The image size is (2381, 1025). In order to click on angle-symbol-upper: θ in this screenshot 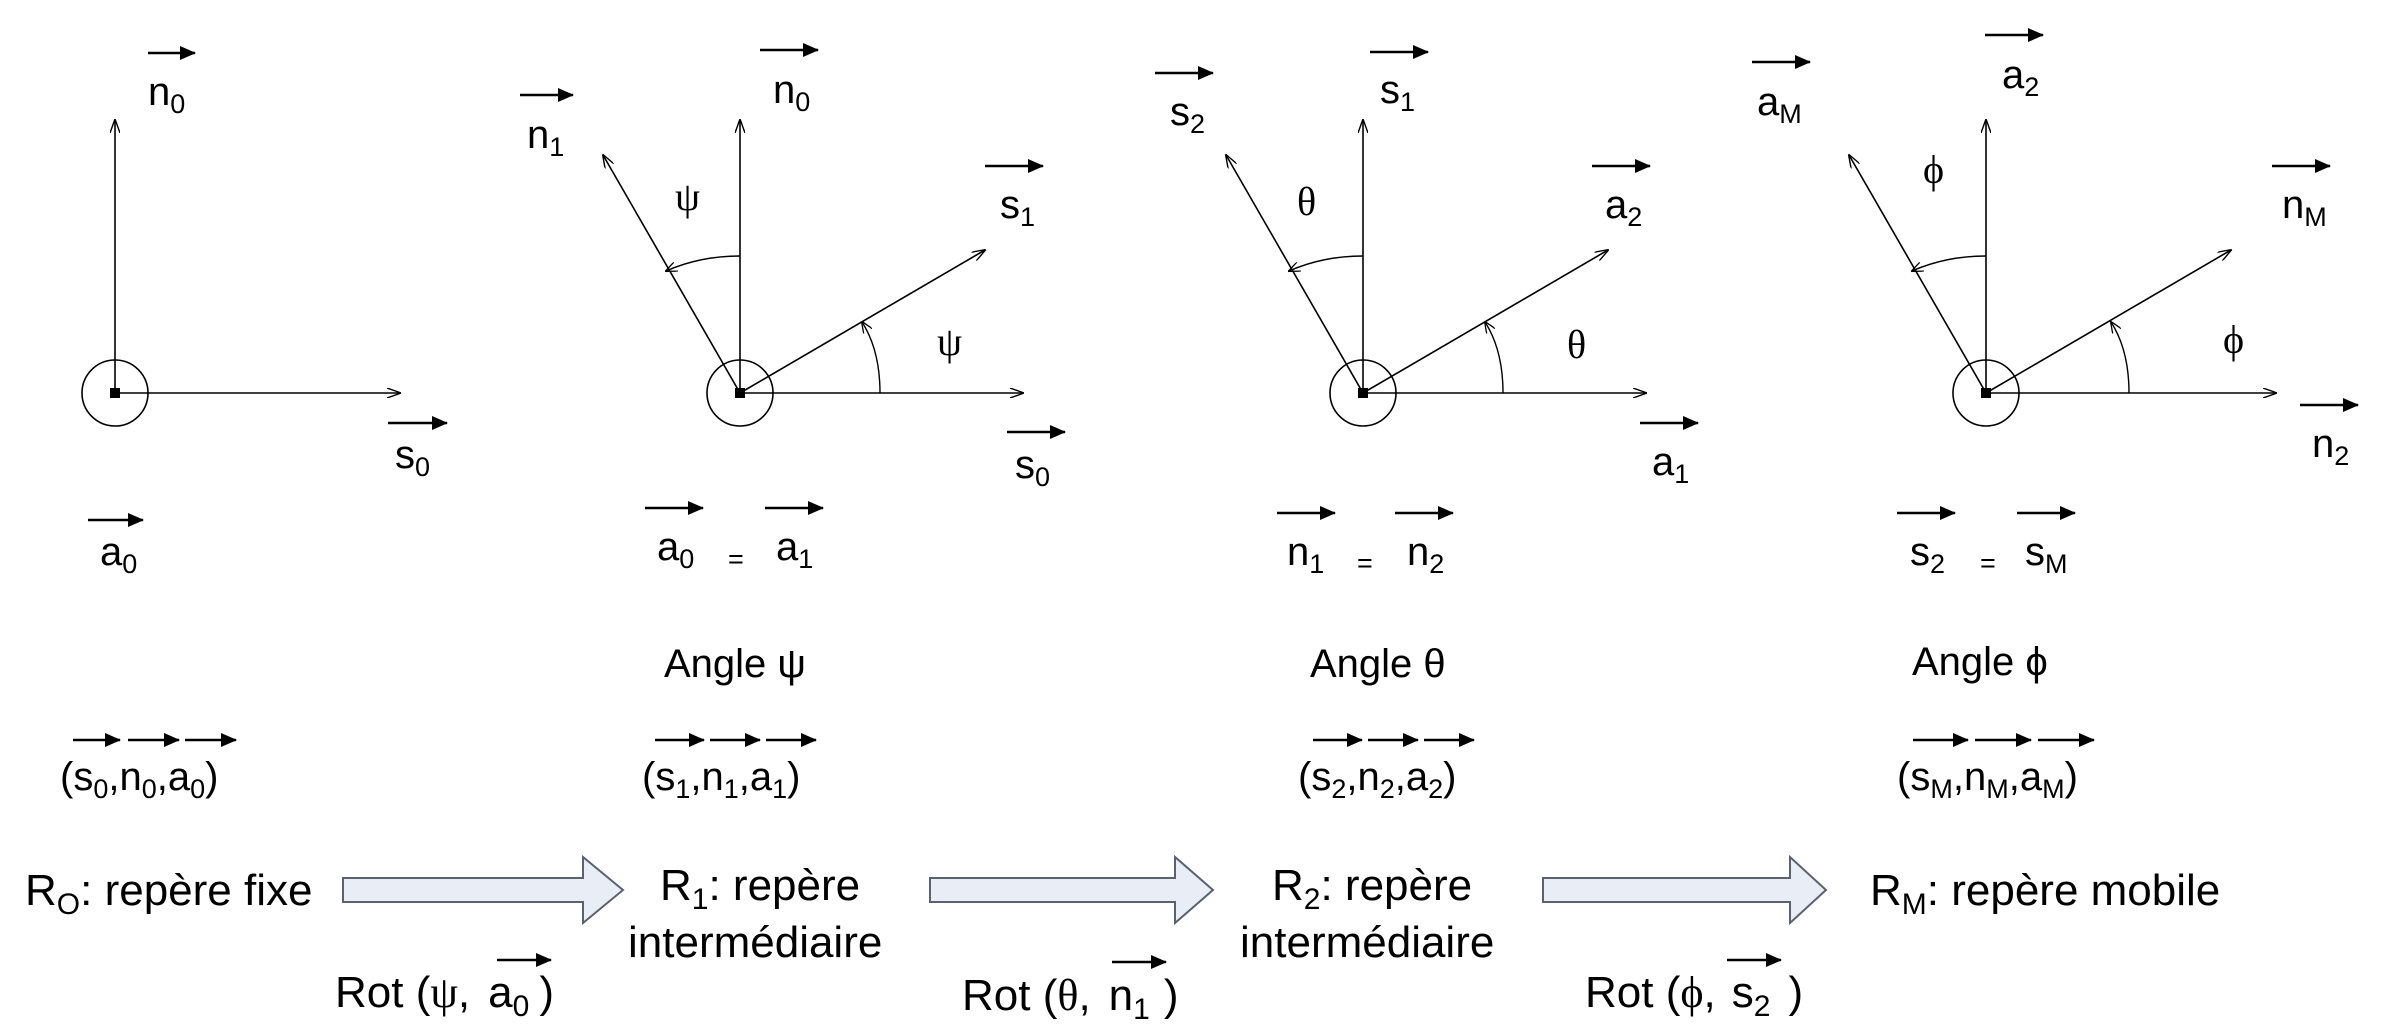, I will do `click(1306, 201)`.